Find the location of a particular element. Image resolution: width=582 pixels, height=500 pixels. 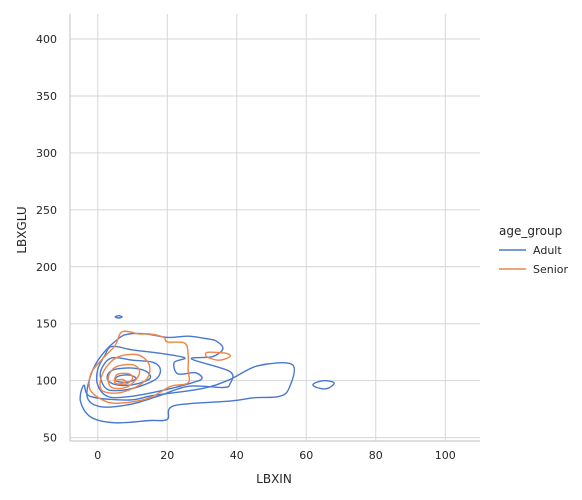

y-tick-label: 350 is located at coordinates (46, 96).